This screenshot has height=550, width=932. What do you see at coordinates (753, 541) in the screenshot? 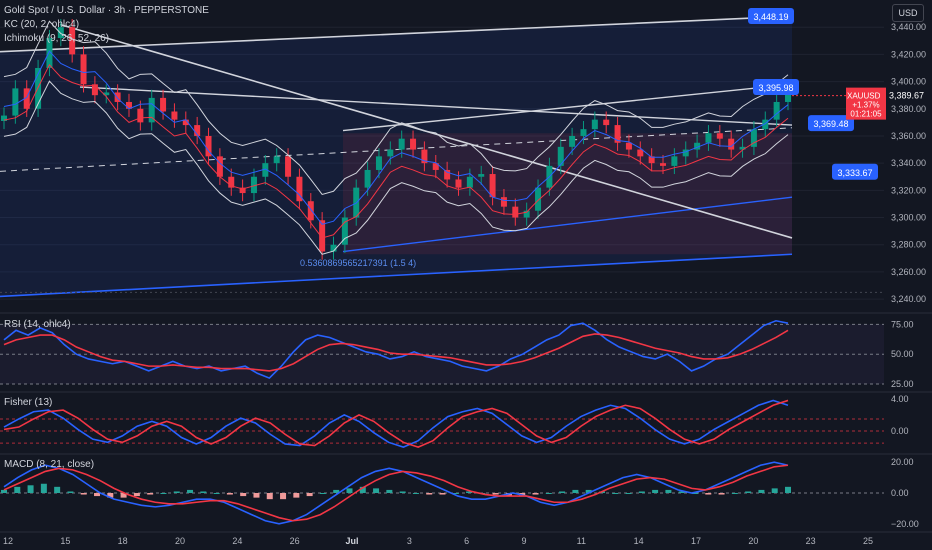
I see `time-axis-tick: 20` at bounding box center [753, 541].